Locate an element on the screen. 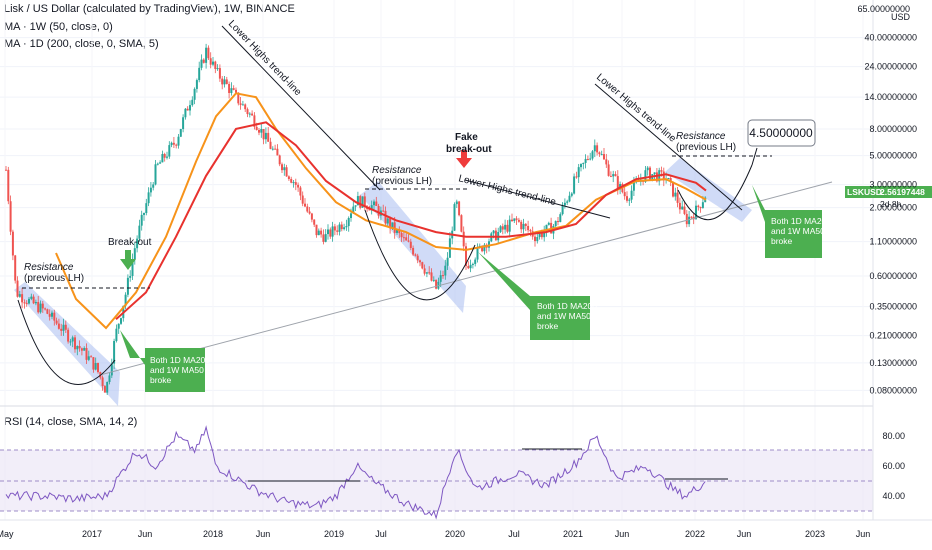 This screenshot has width=932, height=550. ma200-legend: MA · 1D (200, close, 0, SMA, 5) is located at coordinates (81, 44).